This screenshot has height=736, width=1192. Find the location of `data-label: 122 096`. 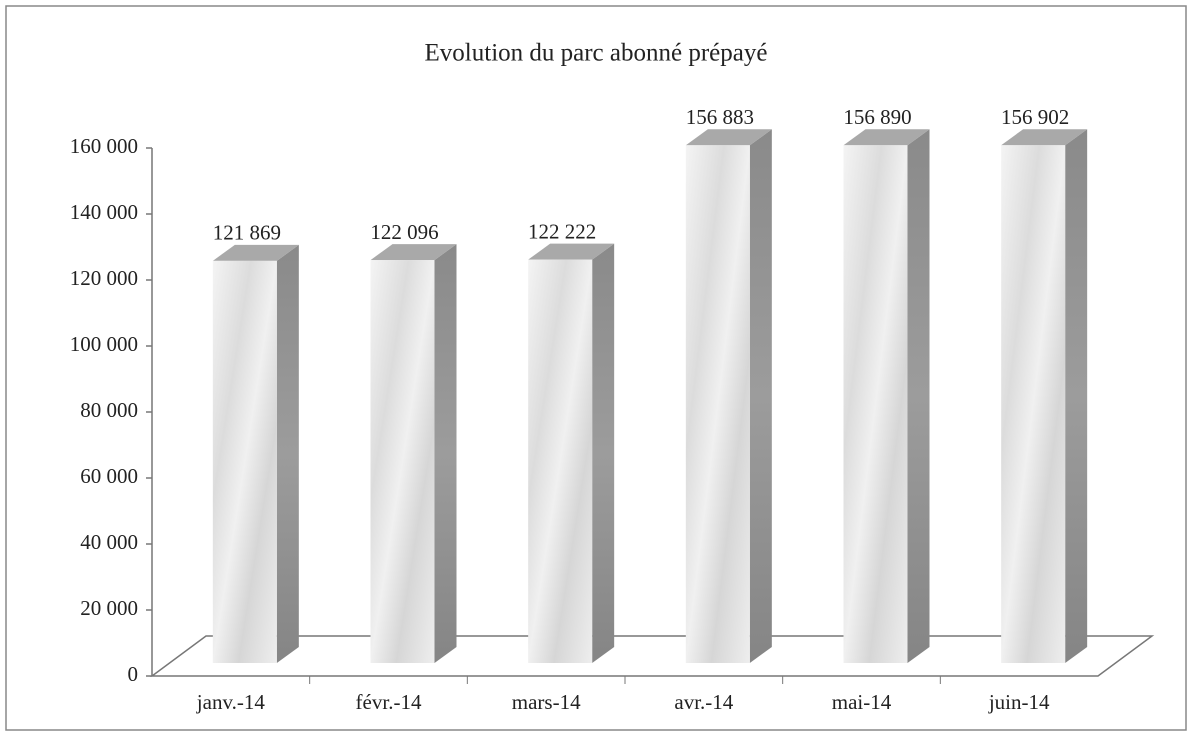

data-label: 122 096 is located at coordinates (404, 232).